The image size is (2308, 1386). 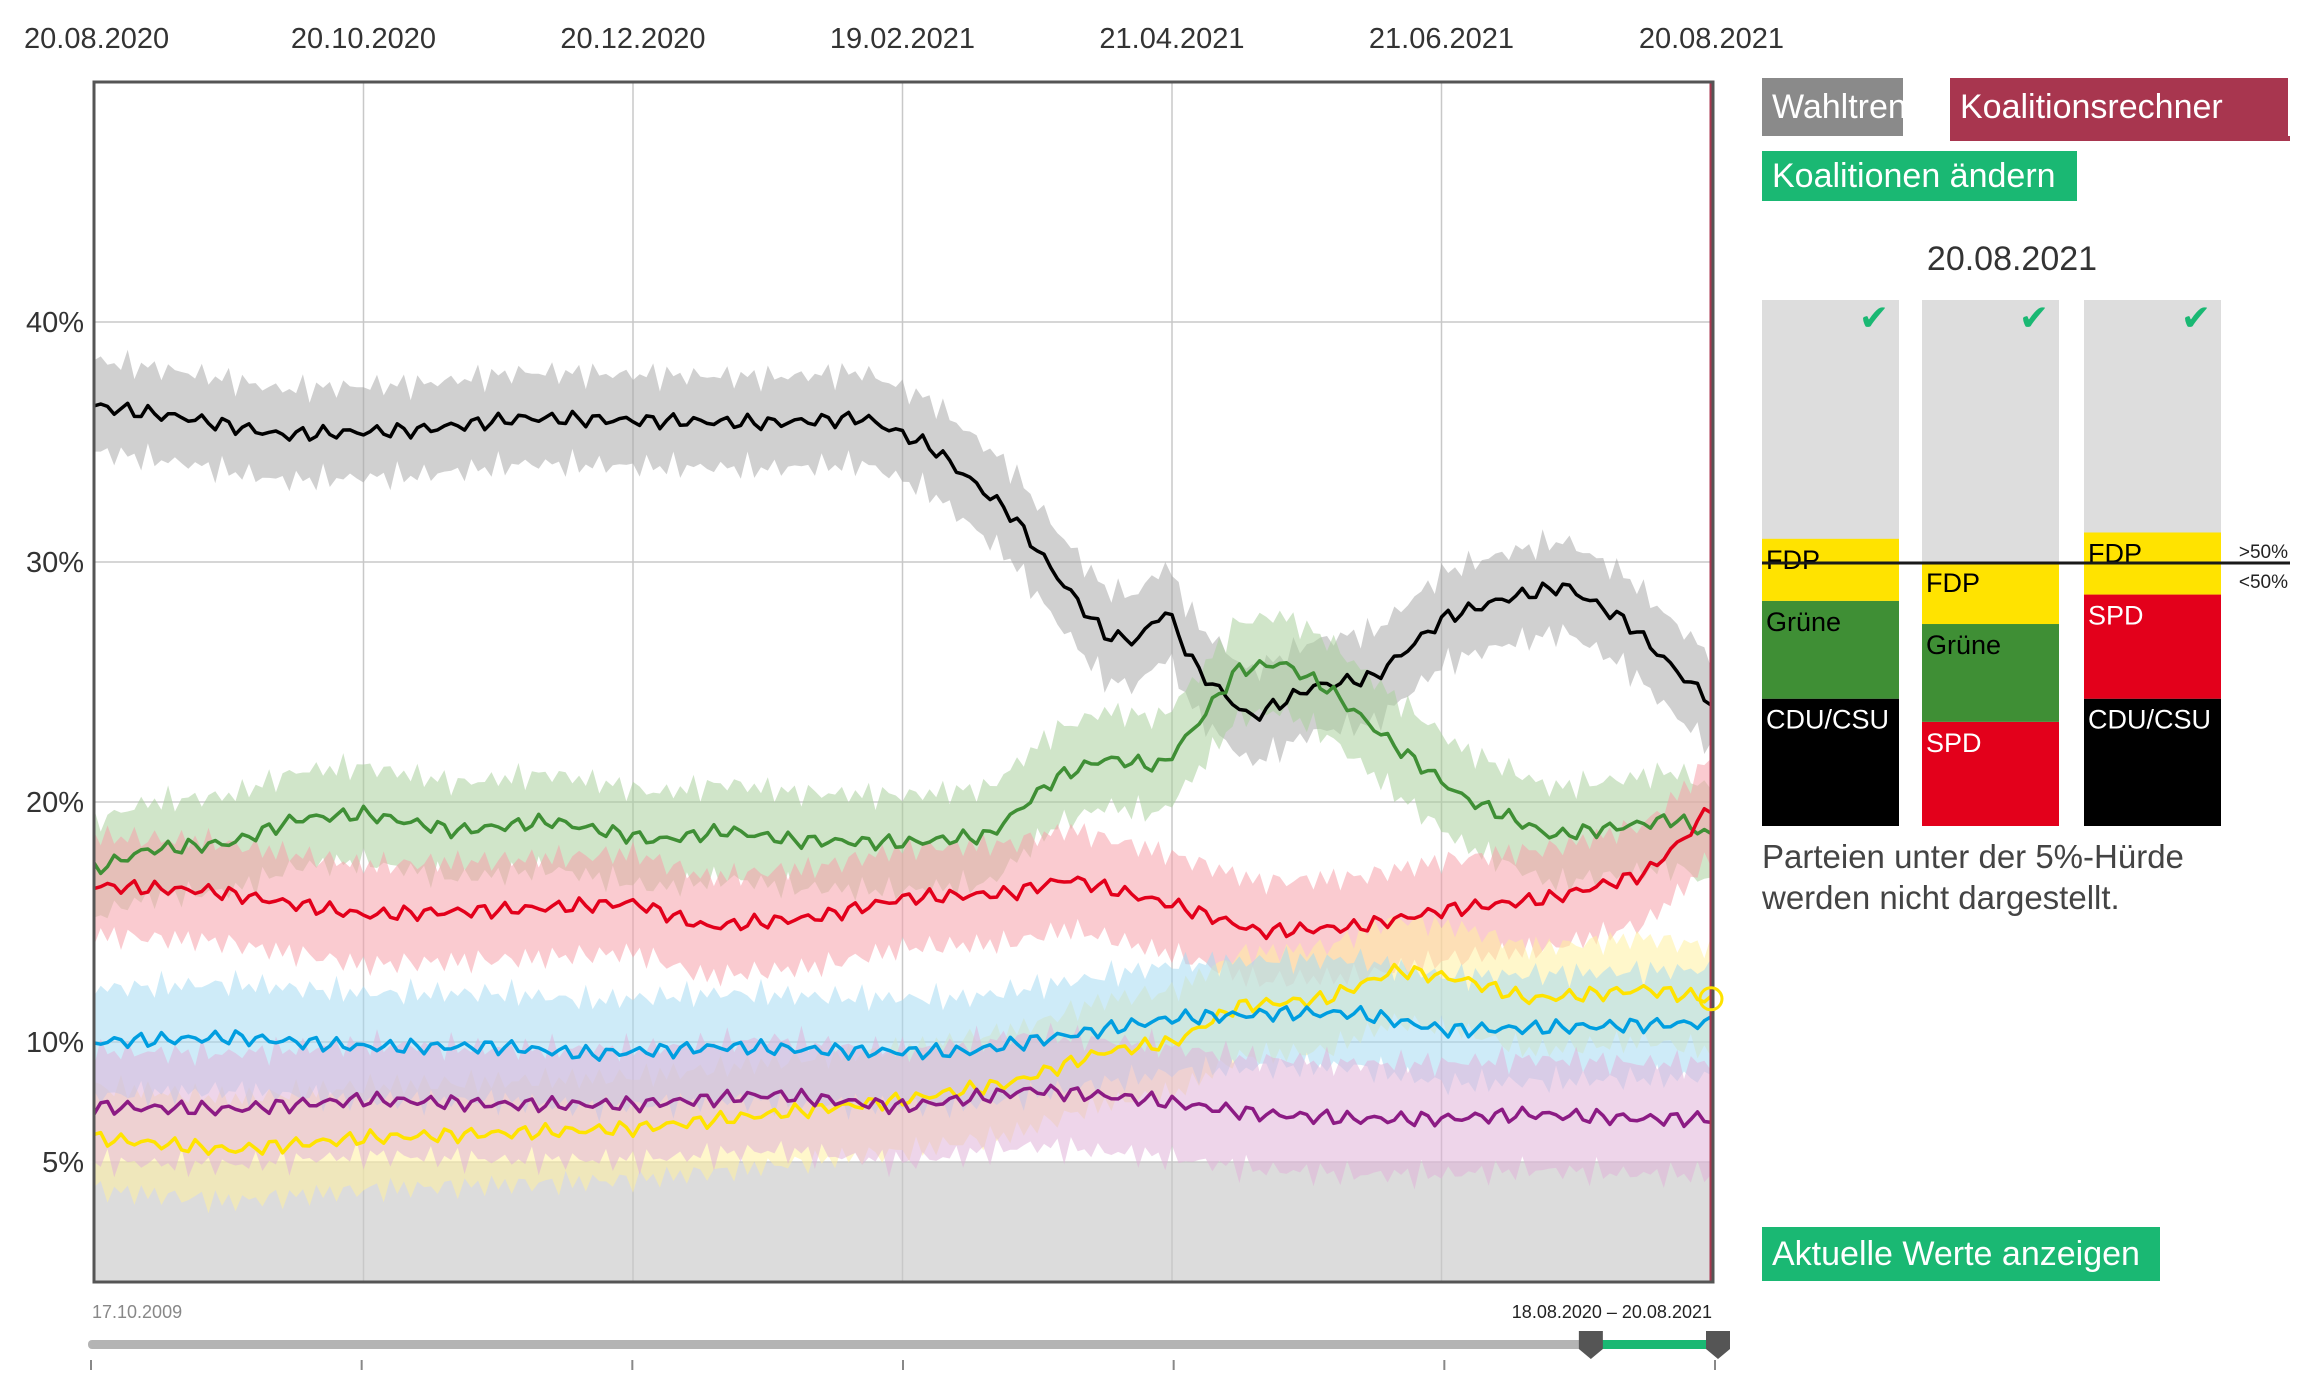 I want to click on timeline-handle-end, so click(x=1718, y=1345).